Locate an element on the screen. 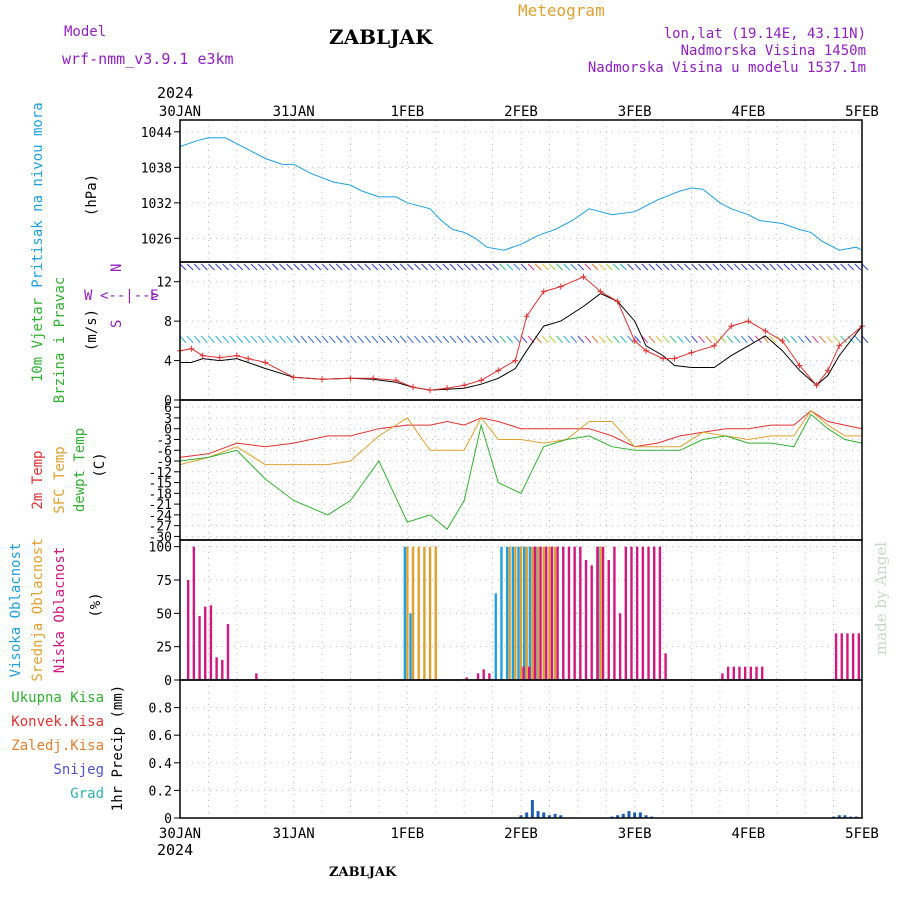 This screenshot has height=900, width=900. time-tick-label: 4FEB is located at coordinates (748, 834).